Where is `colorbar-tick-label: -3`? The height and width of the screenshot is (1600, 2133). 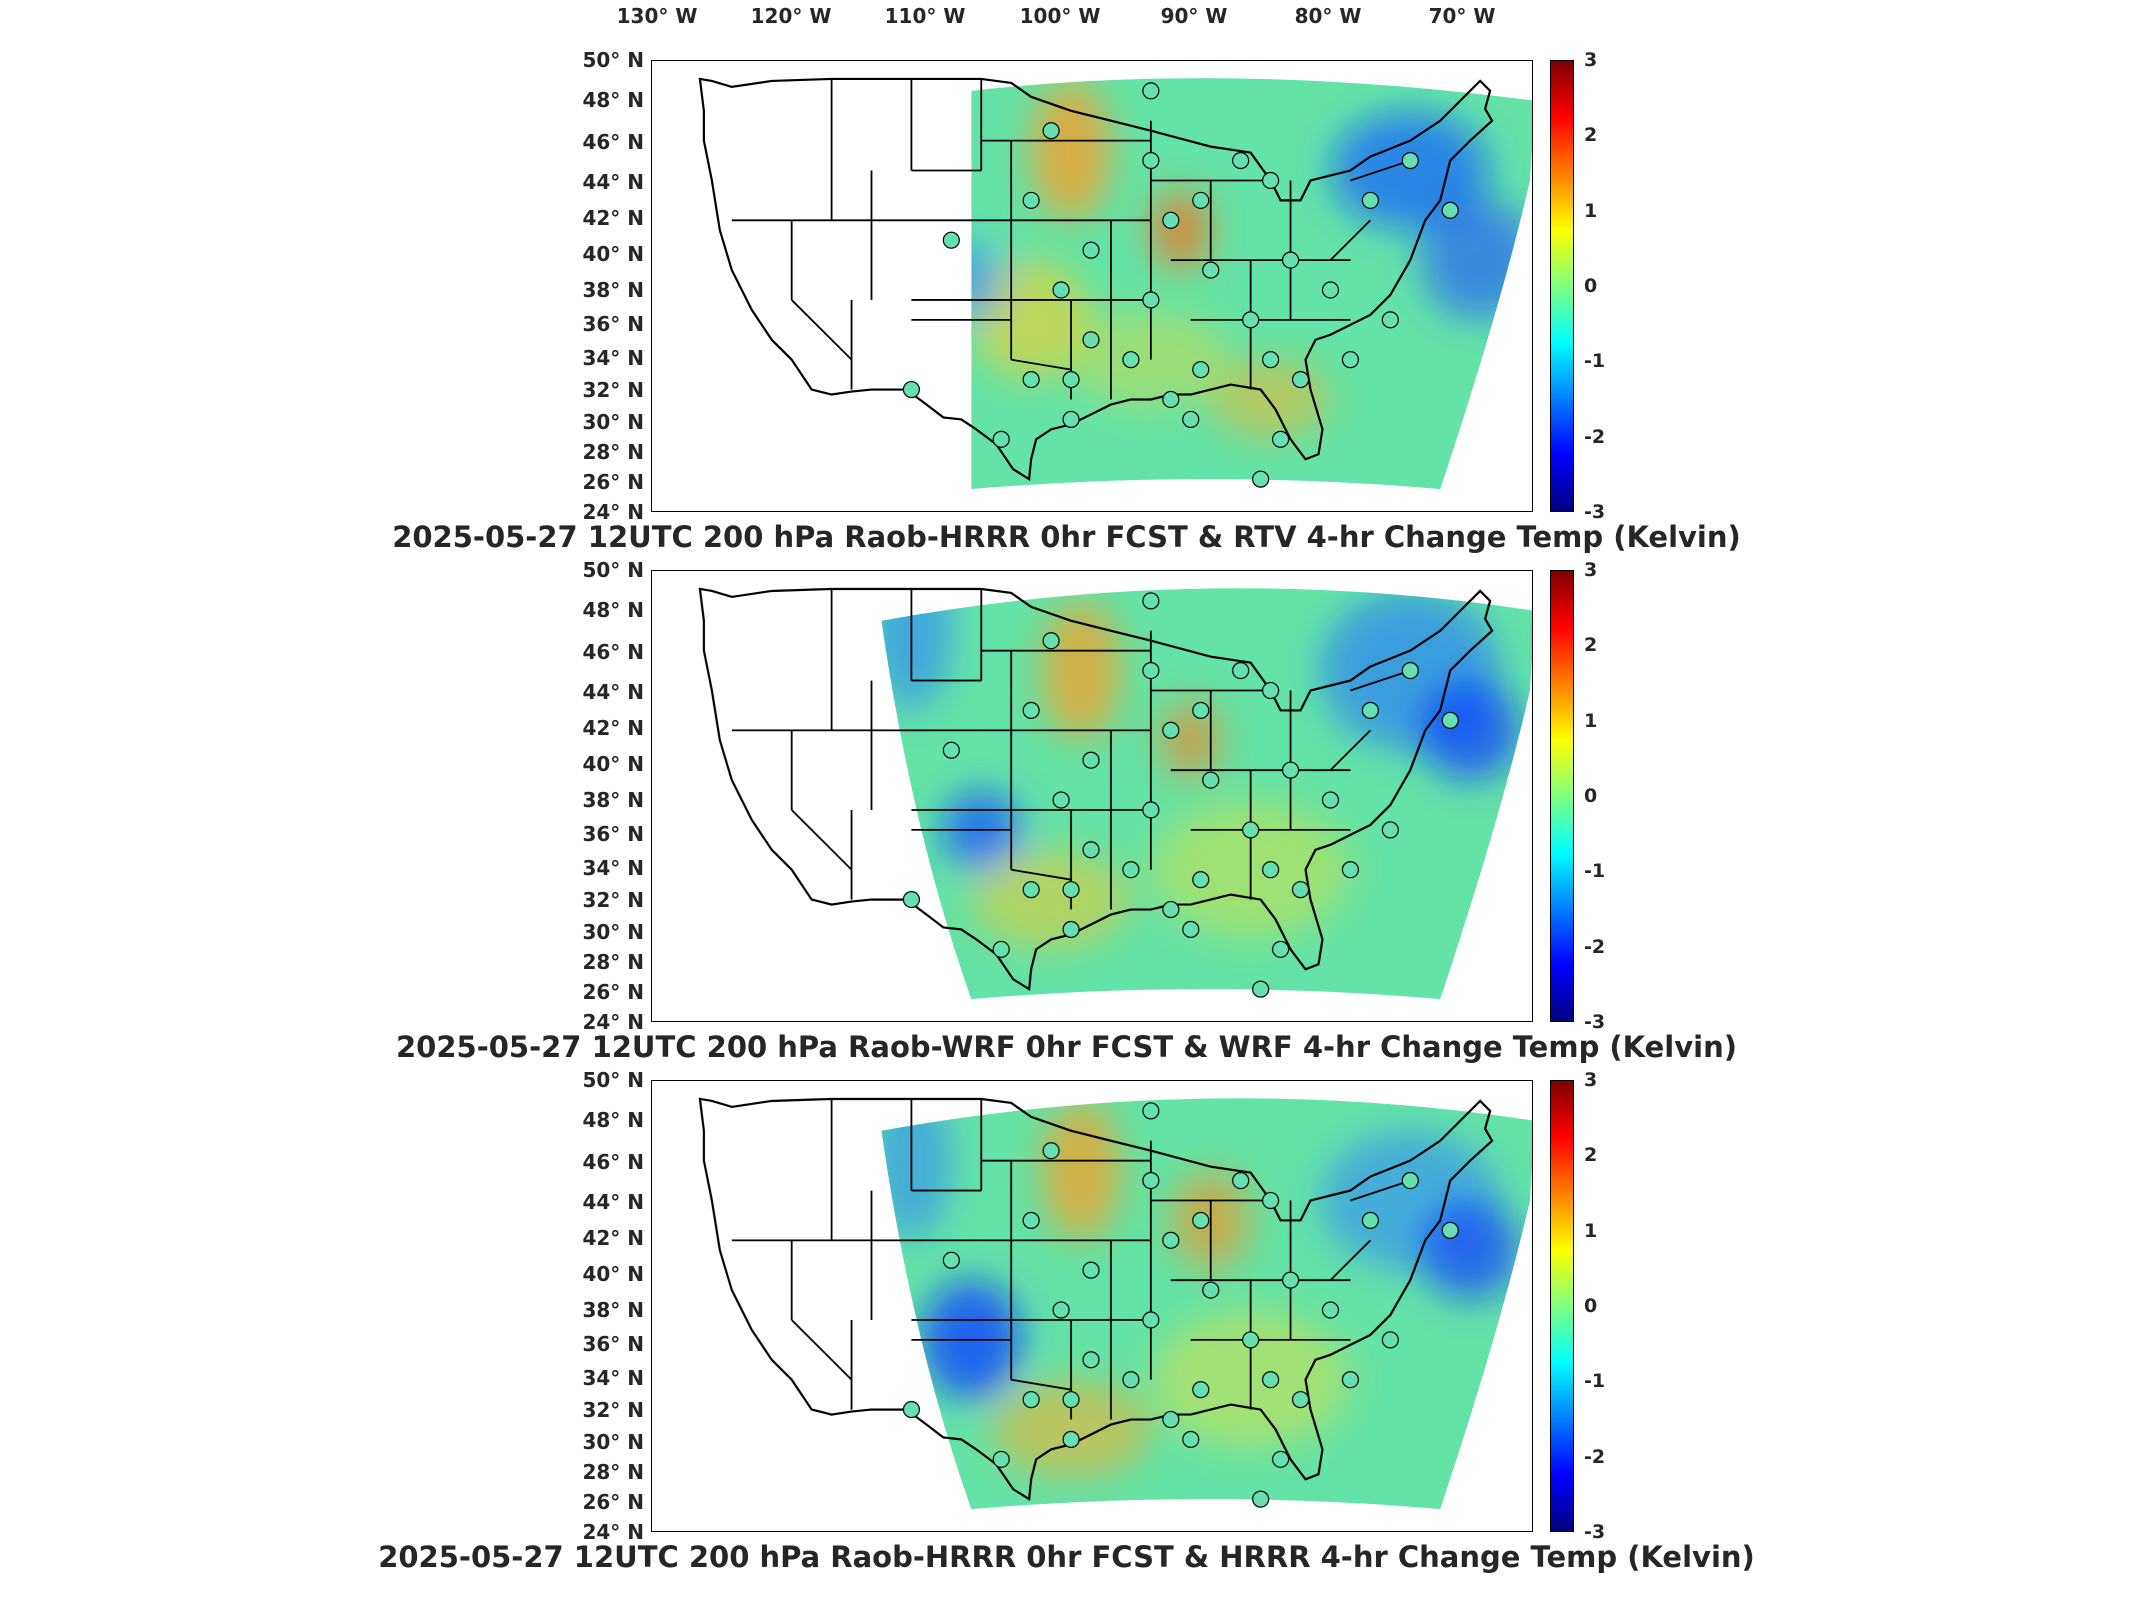 colorbar-tick-label: -3 is located at coordinates (1595, 512).